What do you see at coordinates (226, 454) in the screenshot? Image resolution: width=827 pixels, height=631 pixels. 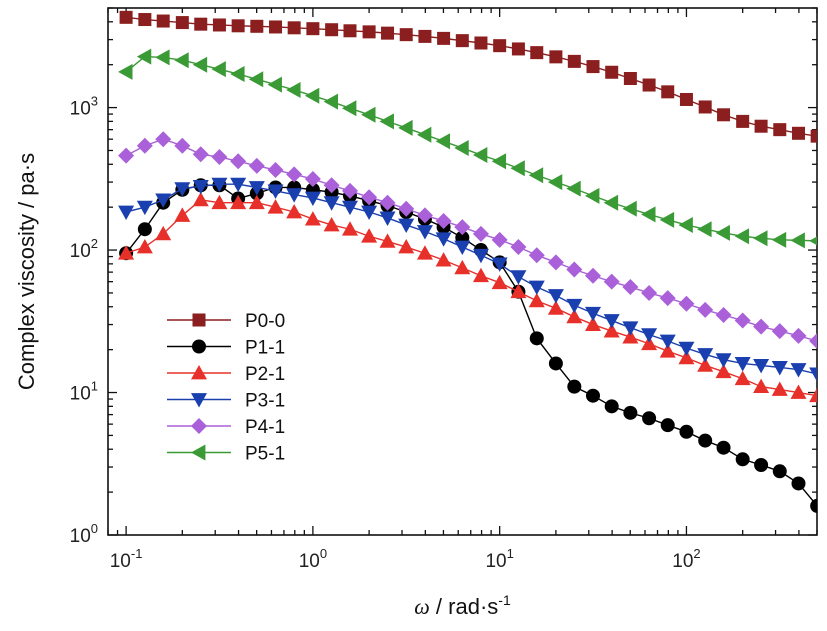 I see `legend-item-p5-1: P5-1` at bounding box center [226, 454].